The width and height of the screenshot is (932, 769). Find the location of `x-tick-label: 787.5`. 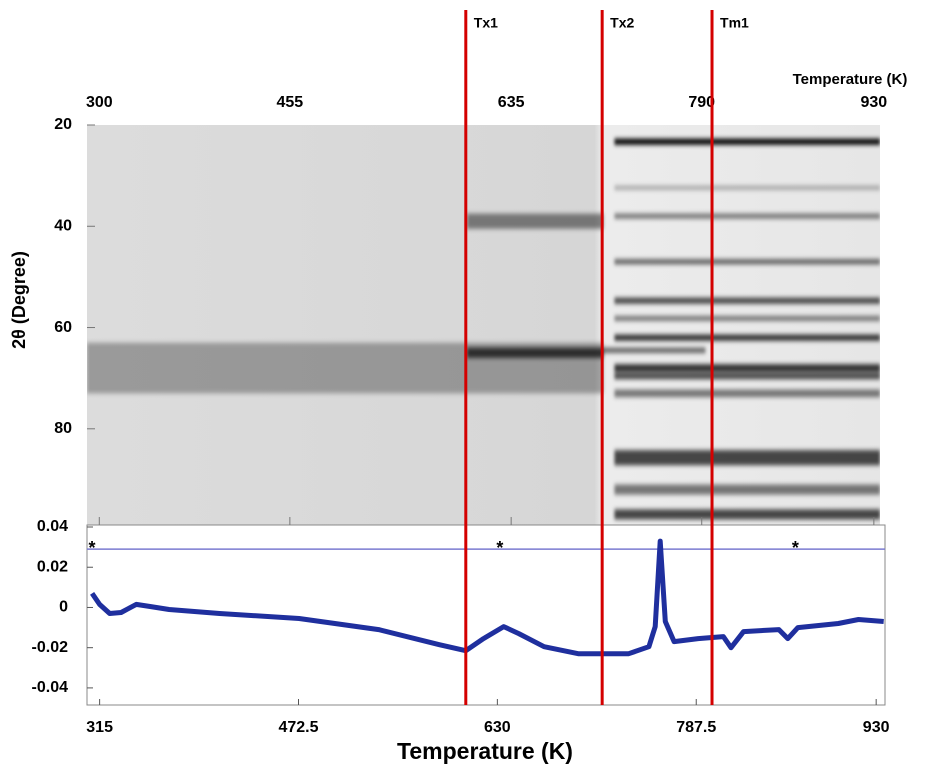

x-tick-label: 787.5 is located at coordinates (696, 727).